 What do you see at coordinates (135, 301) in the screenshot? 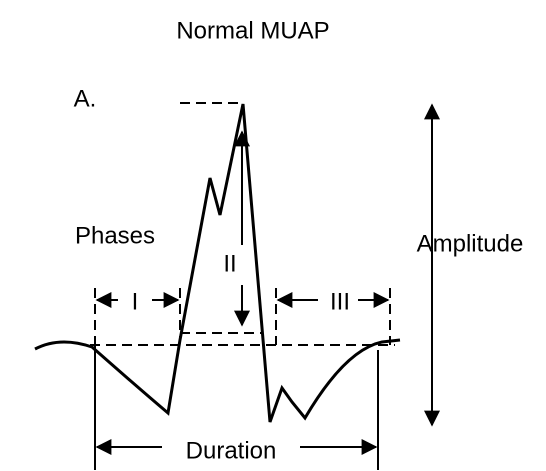
I see `phase-label: I` at bounding box center [135, 301].